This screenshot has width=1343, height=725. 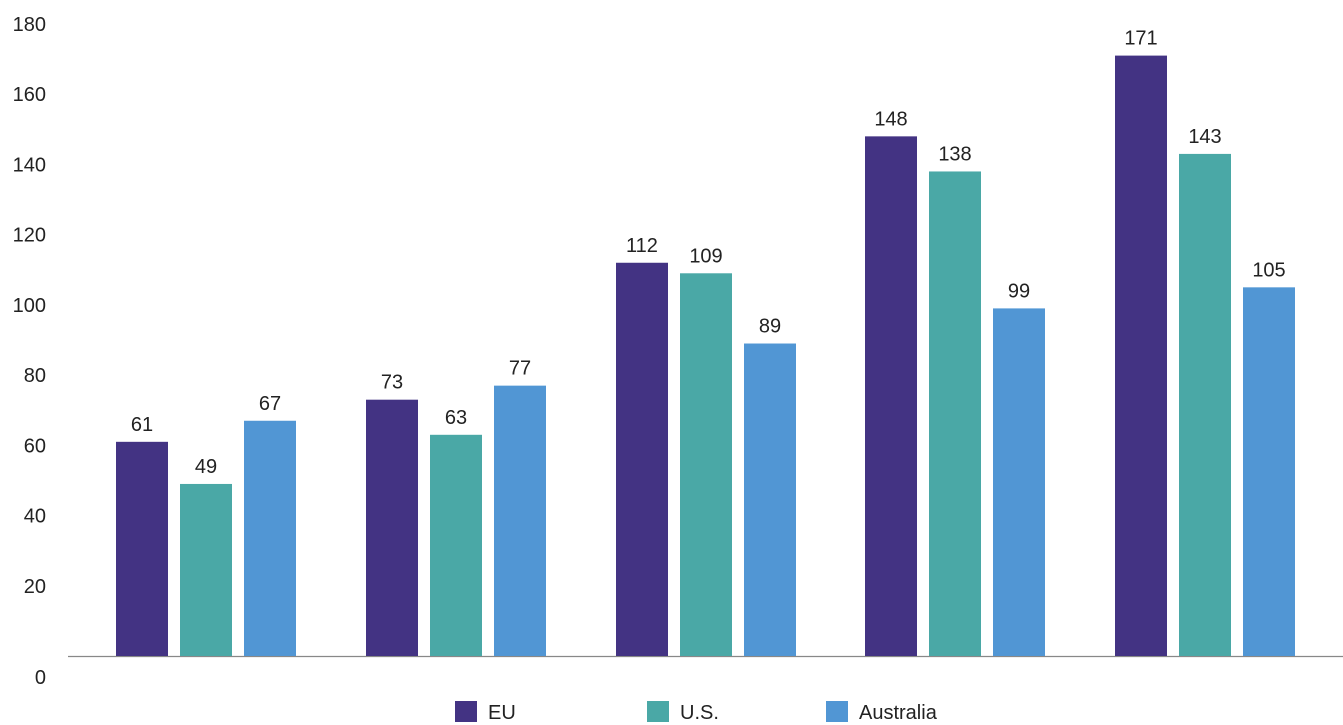 What do you see at coordinates (456, 418) in the screenshot?
I see `data-label: 63` at bounding box center [456, 418].